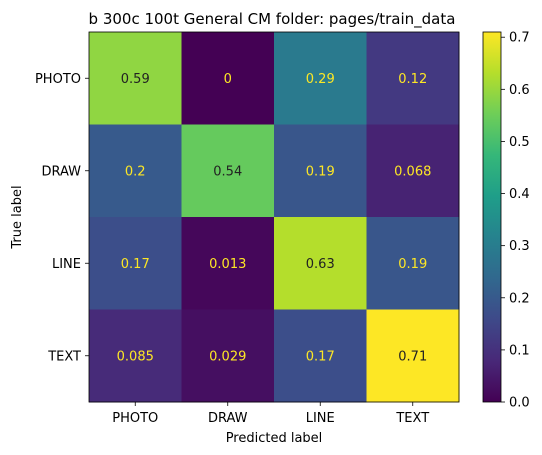 This screenshot has height=455, width=542. What do you see at coordinates (412, 418) in the screenshot?
I see `x-tick-label: TEXT` at bounding box center [412, 418].